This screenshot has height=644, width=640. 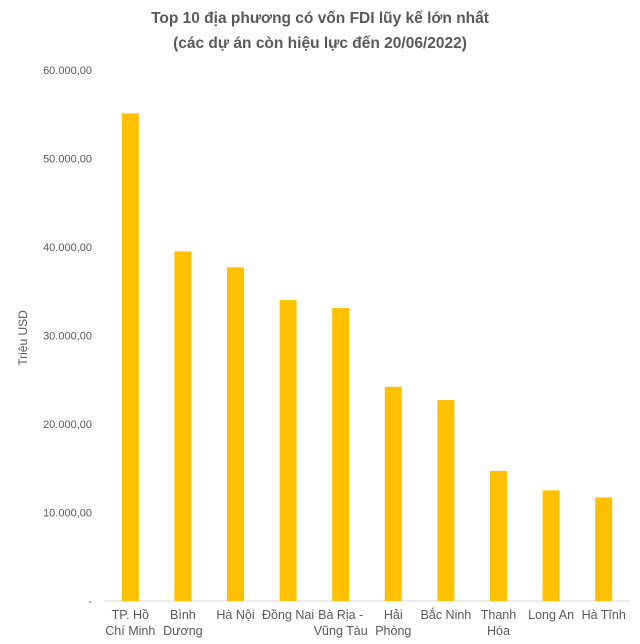 What do you see at coordinates (67, 160) in the screenshot?
I see `y-tick-label: 50.000,00` at bounding box center [67, 160].